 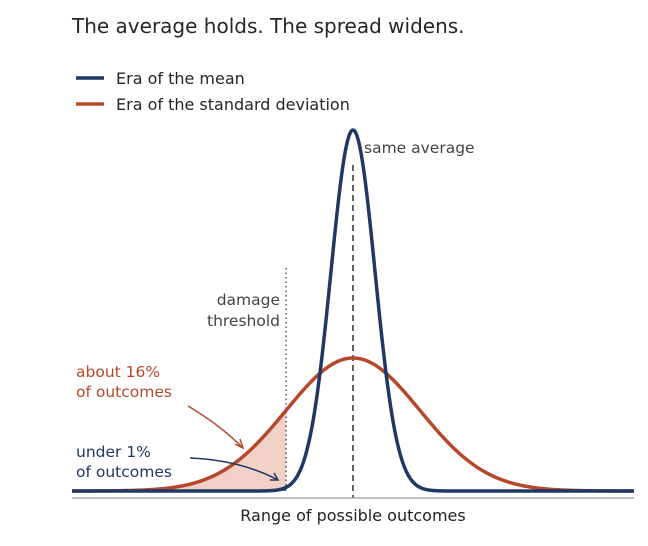 I want to click on narrow-tail-label-line-2: of outcomes, so click(x=124, y=472).